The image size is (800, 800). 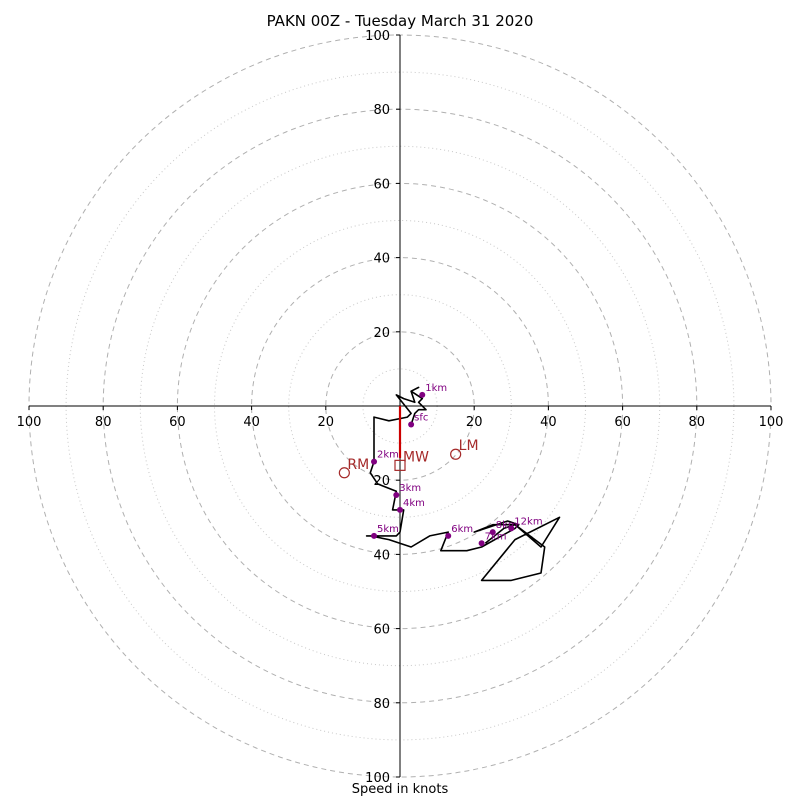 What do you see at coordinates (421, 418) in the screenshot?
I see `height-marker-label: sfc` at bounding box center [421, 418].